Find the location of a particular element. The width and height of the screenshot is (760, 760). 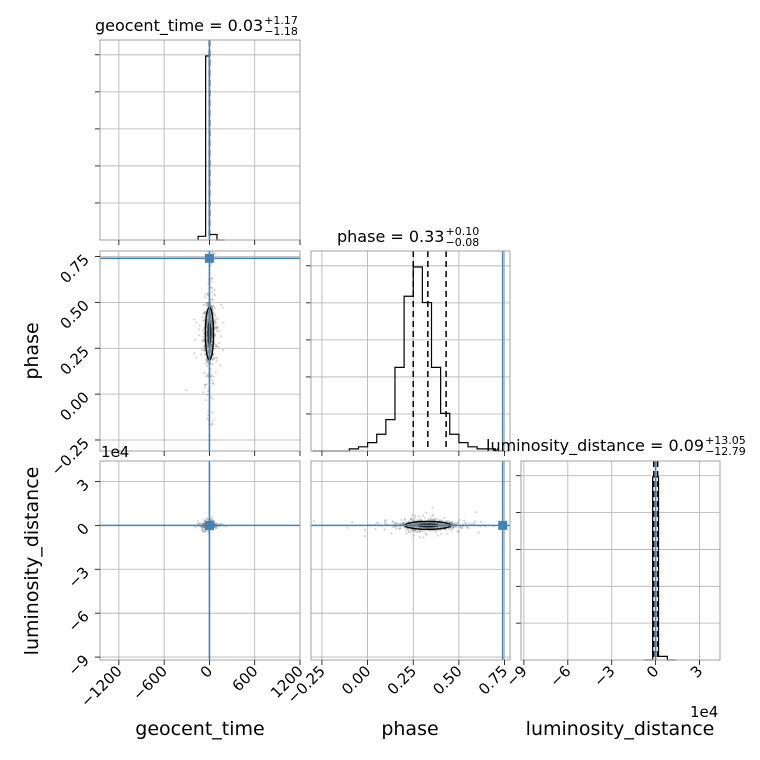

gridlines is located at coordinates (200, 140).